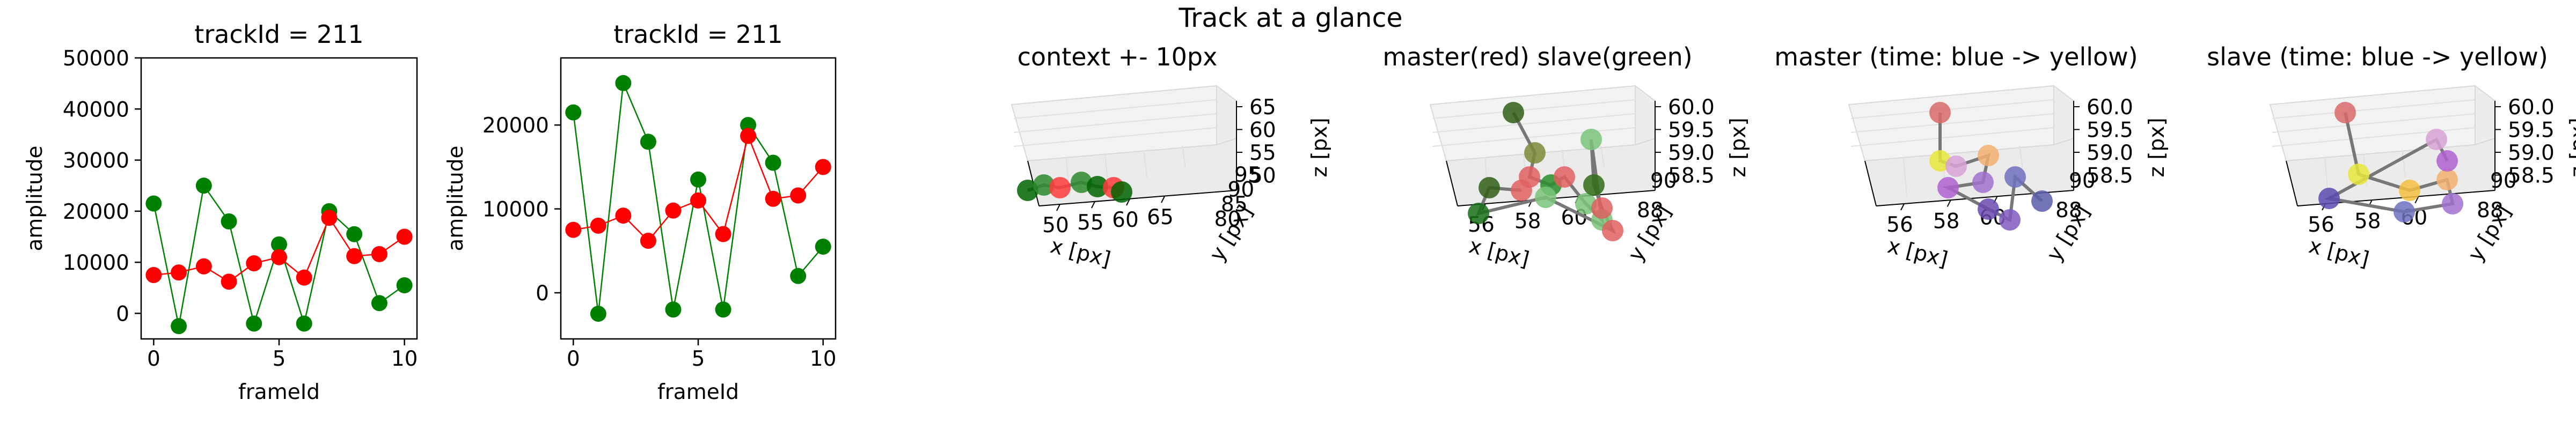  I want to click on y-tick-label: 0, so click(542, 294).